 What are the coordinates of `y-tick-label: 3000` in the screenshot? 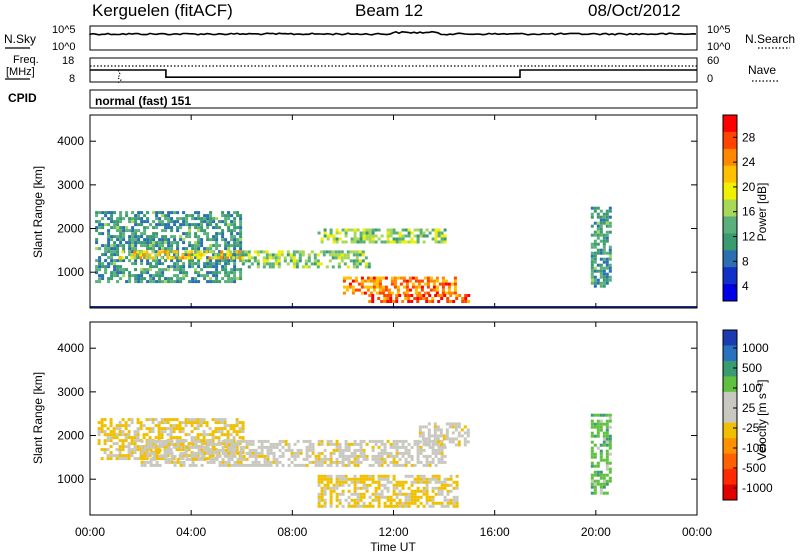 It's located at (70, 185).